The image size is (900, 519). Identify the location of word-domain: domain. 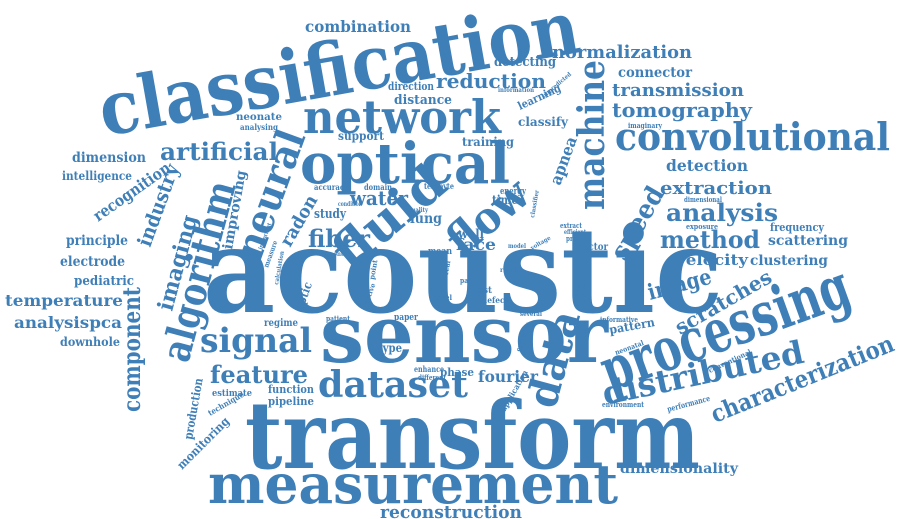
(378, 187).